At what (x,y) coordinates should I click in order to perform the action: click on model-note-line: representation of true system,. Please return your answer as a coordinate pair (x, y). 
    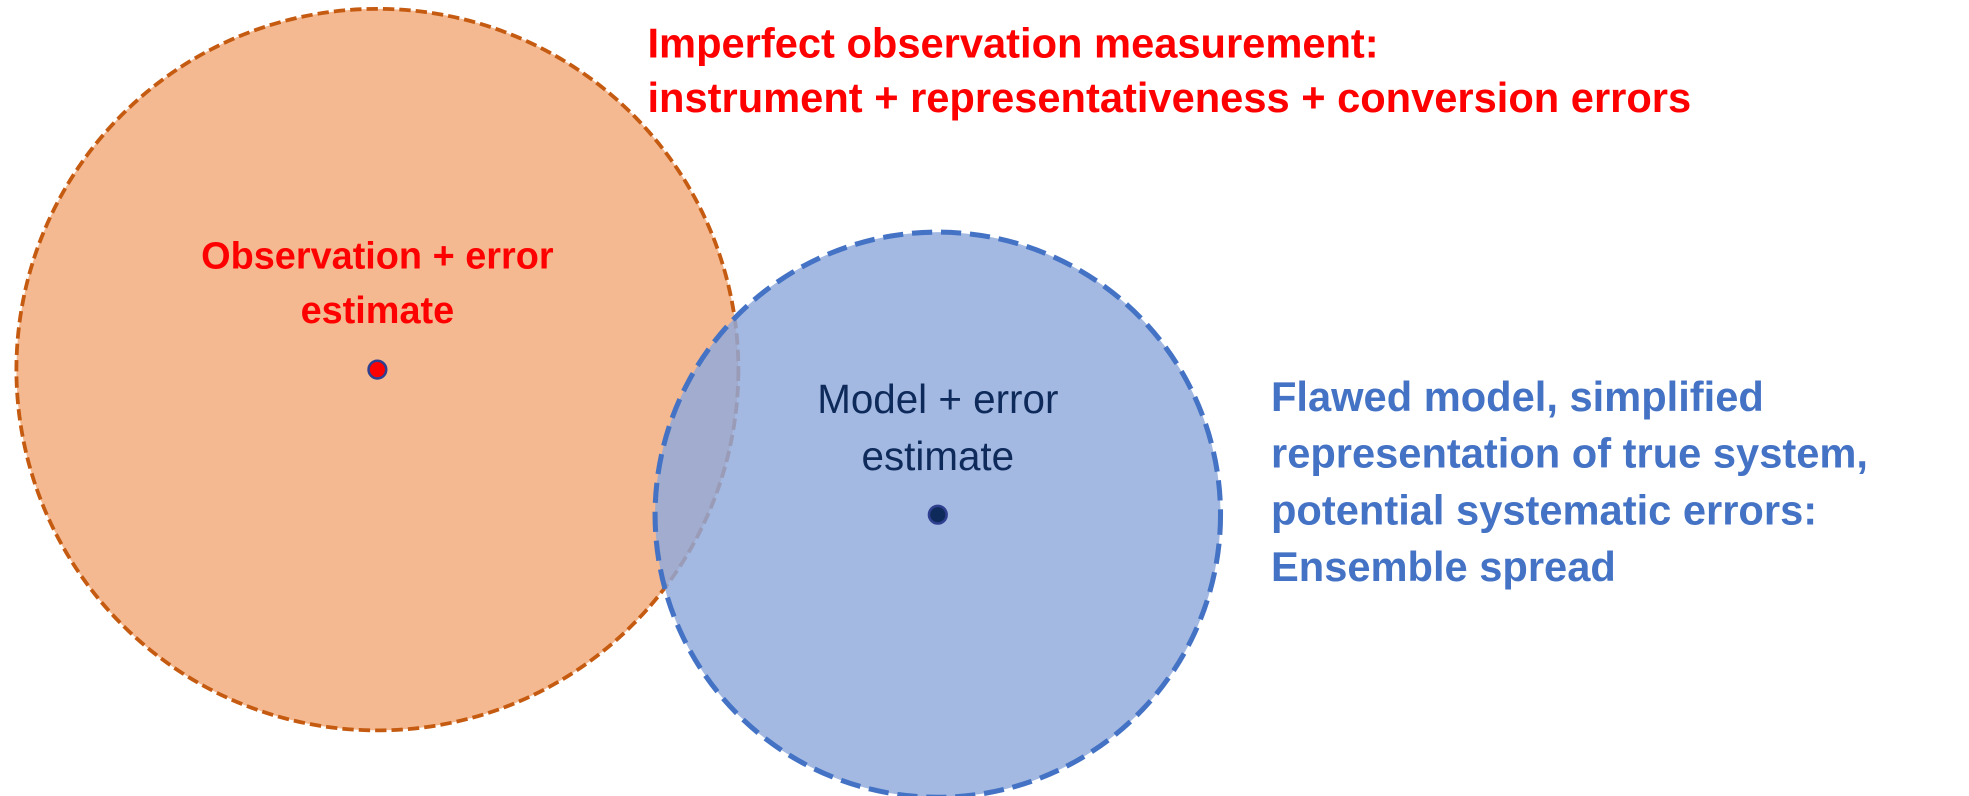
    Looking at the image, I should click on (1569, 453).